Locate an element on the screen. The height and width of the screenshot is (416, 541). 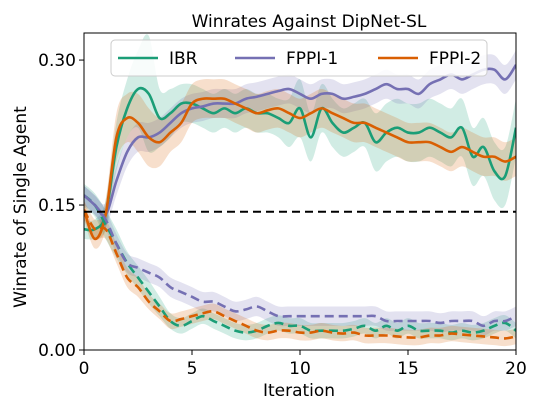
x-tick-label: 15 is located at coordinates (408, 369).